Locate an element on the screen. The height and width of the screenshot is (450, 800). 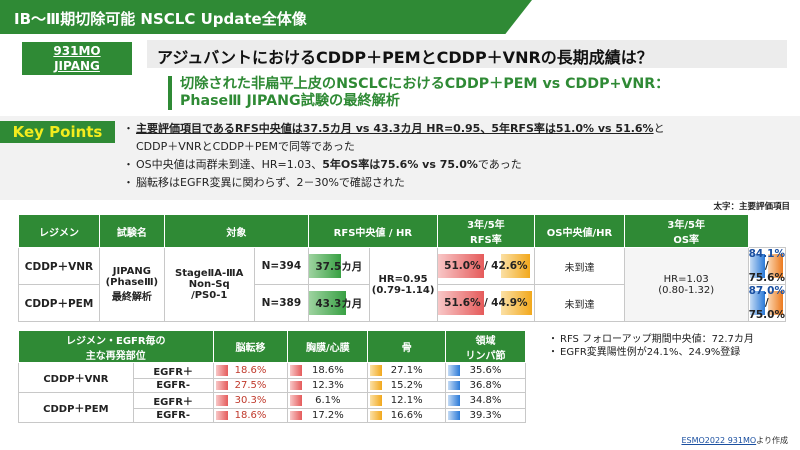
rfs-hr-value: HR=0.95 is located at coordinates (403, 279).